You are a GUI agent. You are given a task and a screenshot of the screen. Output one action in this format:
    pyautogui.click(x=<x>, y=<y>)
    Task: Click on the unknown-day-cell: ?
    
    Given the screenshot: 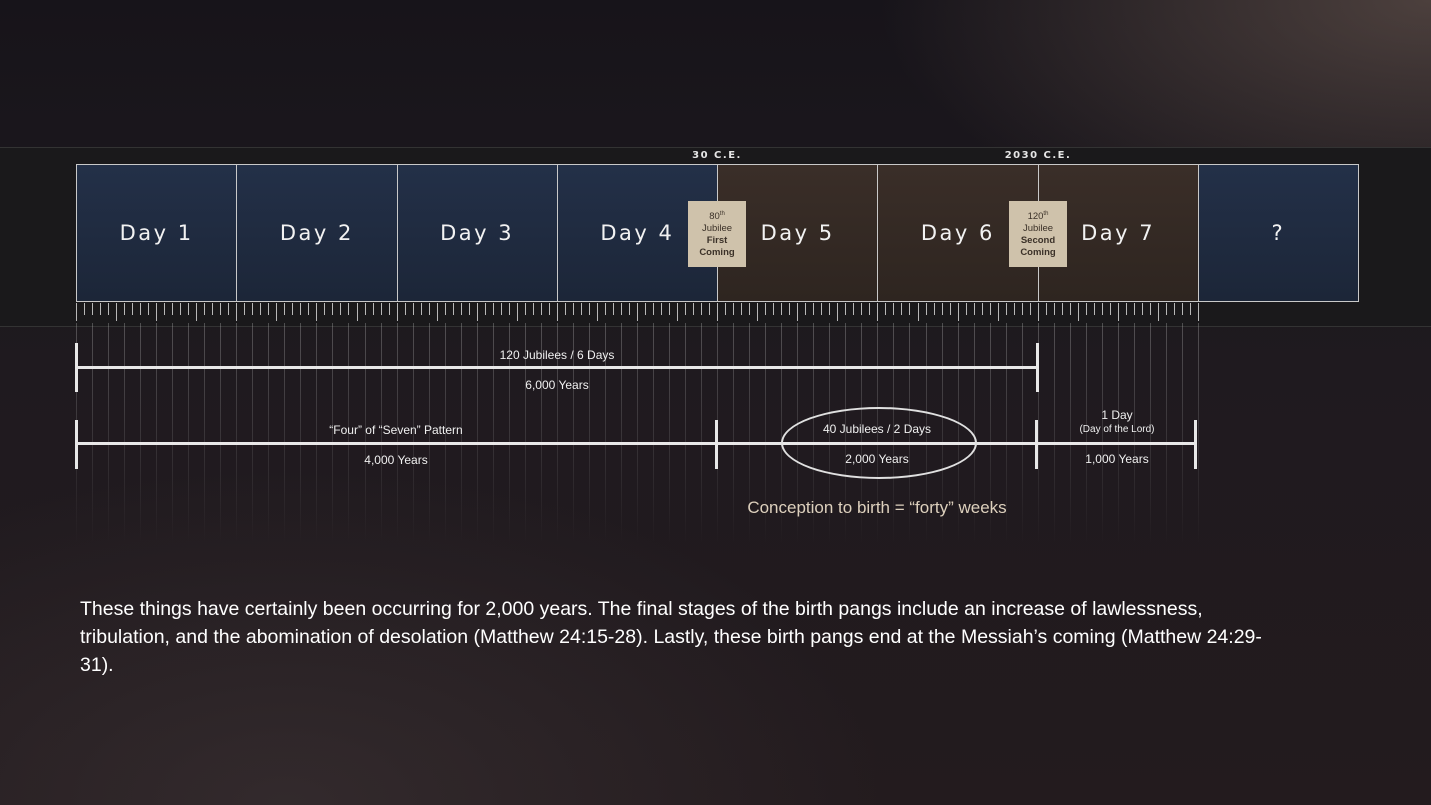 What is the action you would take?
    pyautogui.click(x=1278, y=233)
    